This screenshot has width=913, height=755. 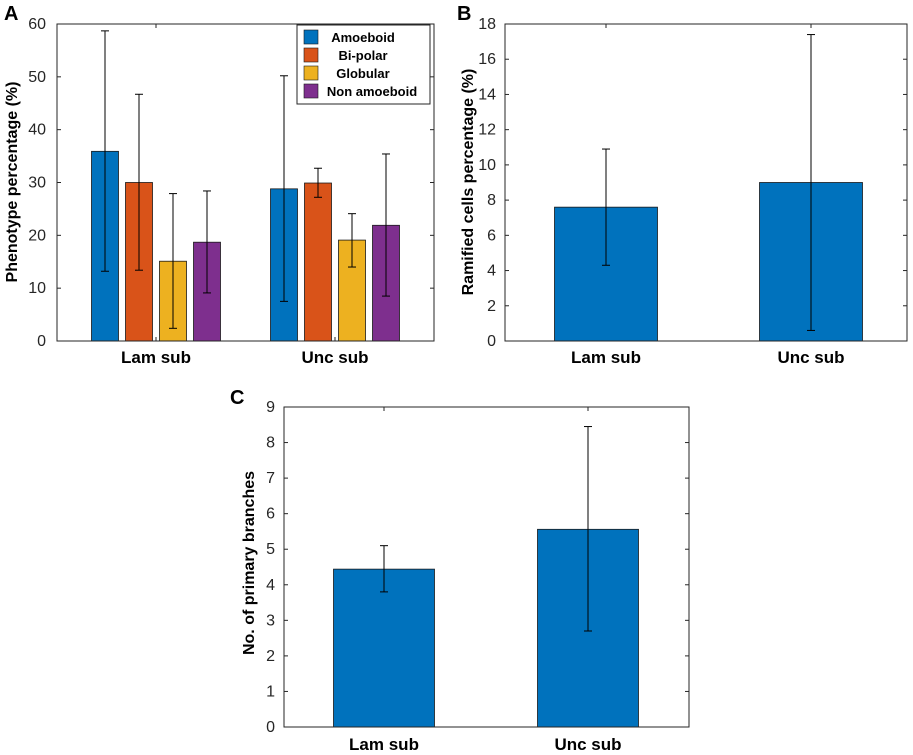 I want to click on panel-c-error-bars, so click(x=486, y=529).